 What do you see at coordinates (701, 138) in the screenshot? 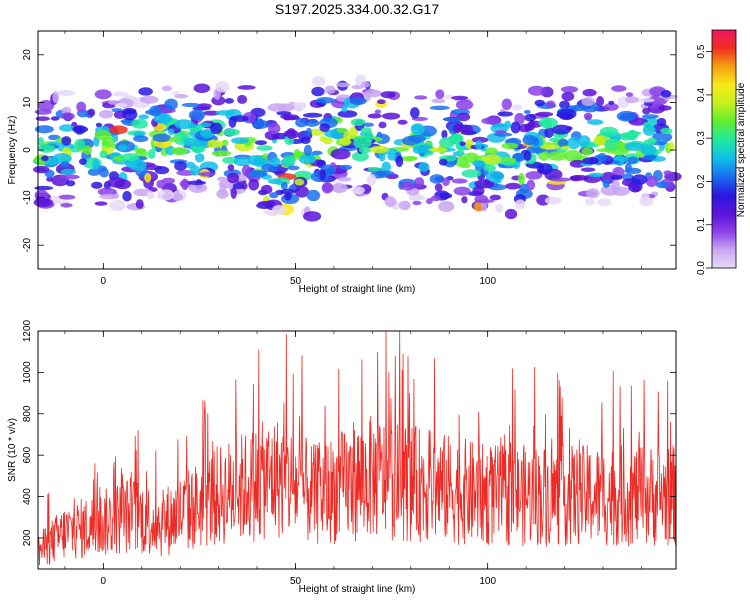
I see `colorbar-tick-label: 0.3` at bounding box center [701, 138].